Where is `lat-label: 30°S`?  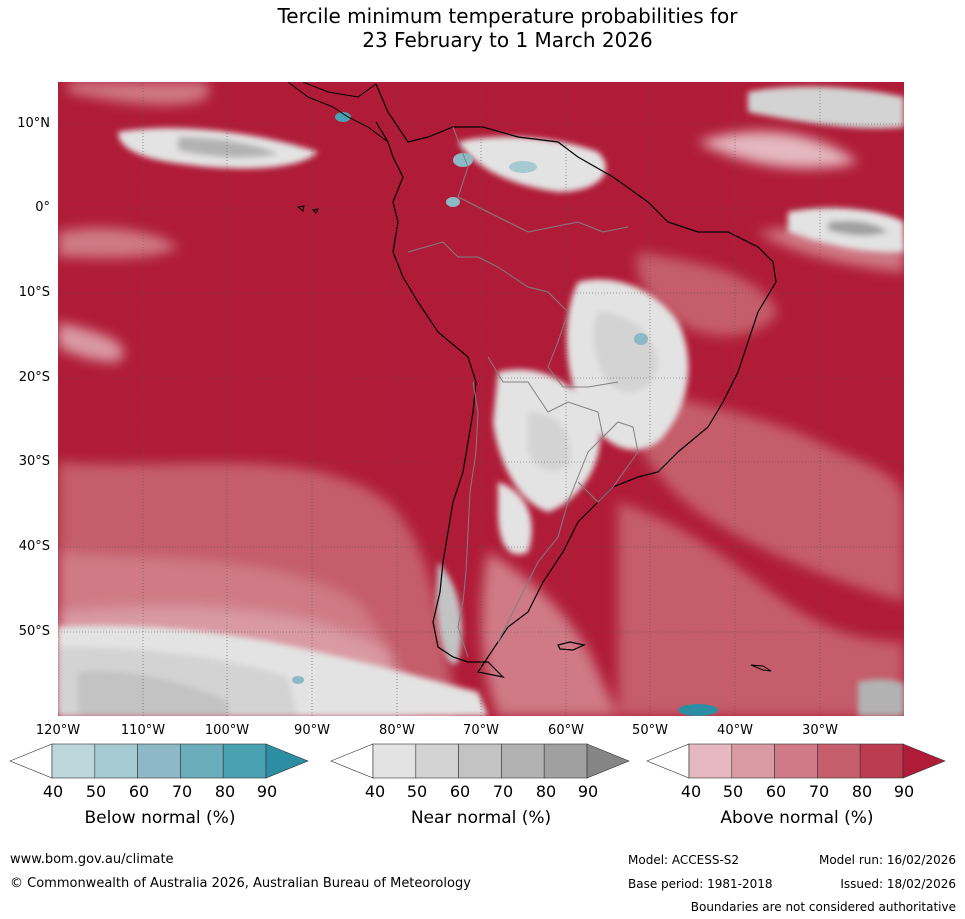
lat-label: 30°S is located at coordinates (34, 461).